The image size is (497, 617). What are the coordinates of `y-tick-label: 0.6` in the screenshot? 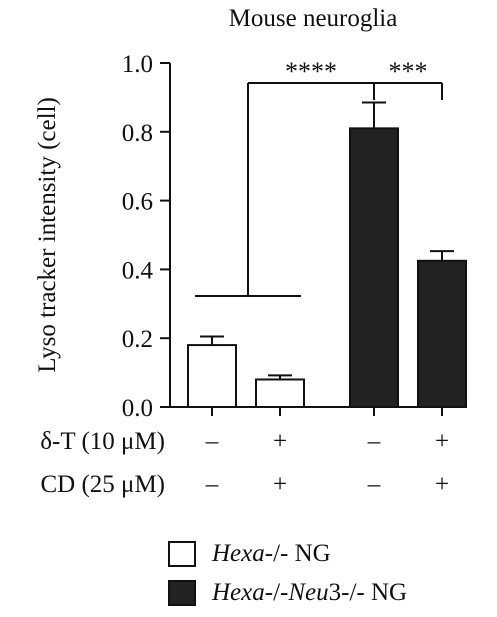 It's located at (137, 202).